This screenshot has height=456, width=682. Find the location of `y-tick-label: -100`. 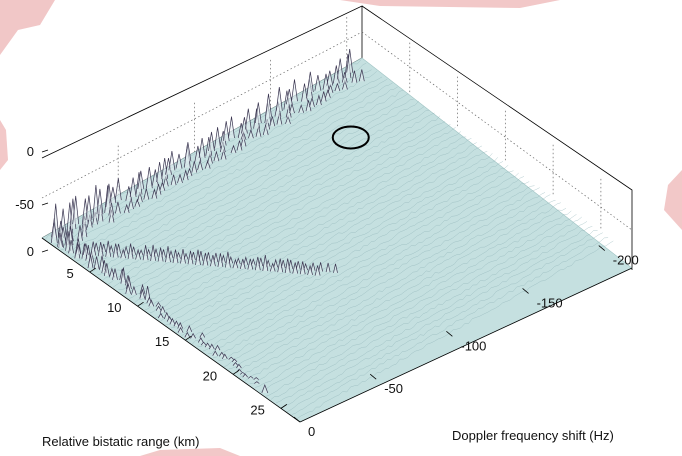

y-tick-label: -100 is located at coordinates (473, 345).